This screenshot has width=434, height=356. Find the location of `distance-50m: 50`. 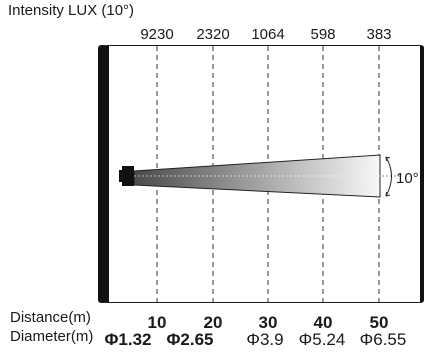

distance-50m: 50 is located at coordinates (379, 322).